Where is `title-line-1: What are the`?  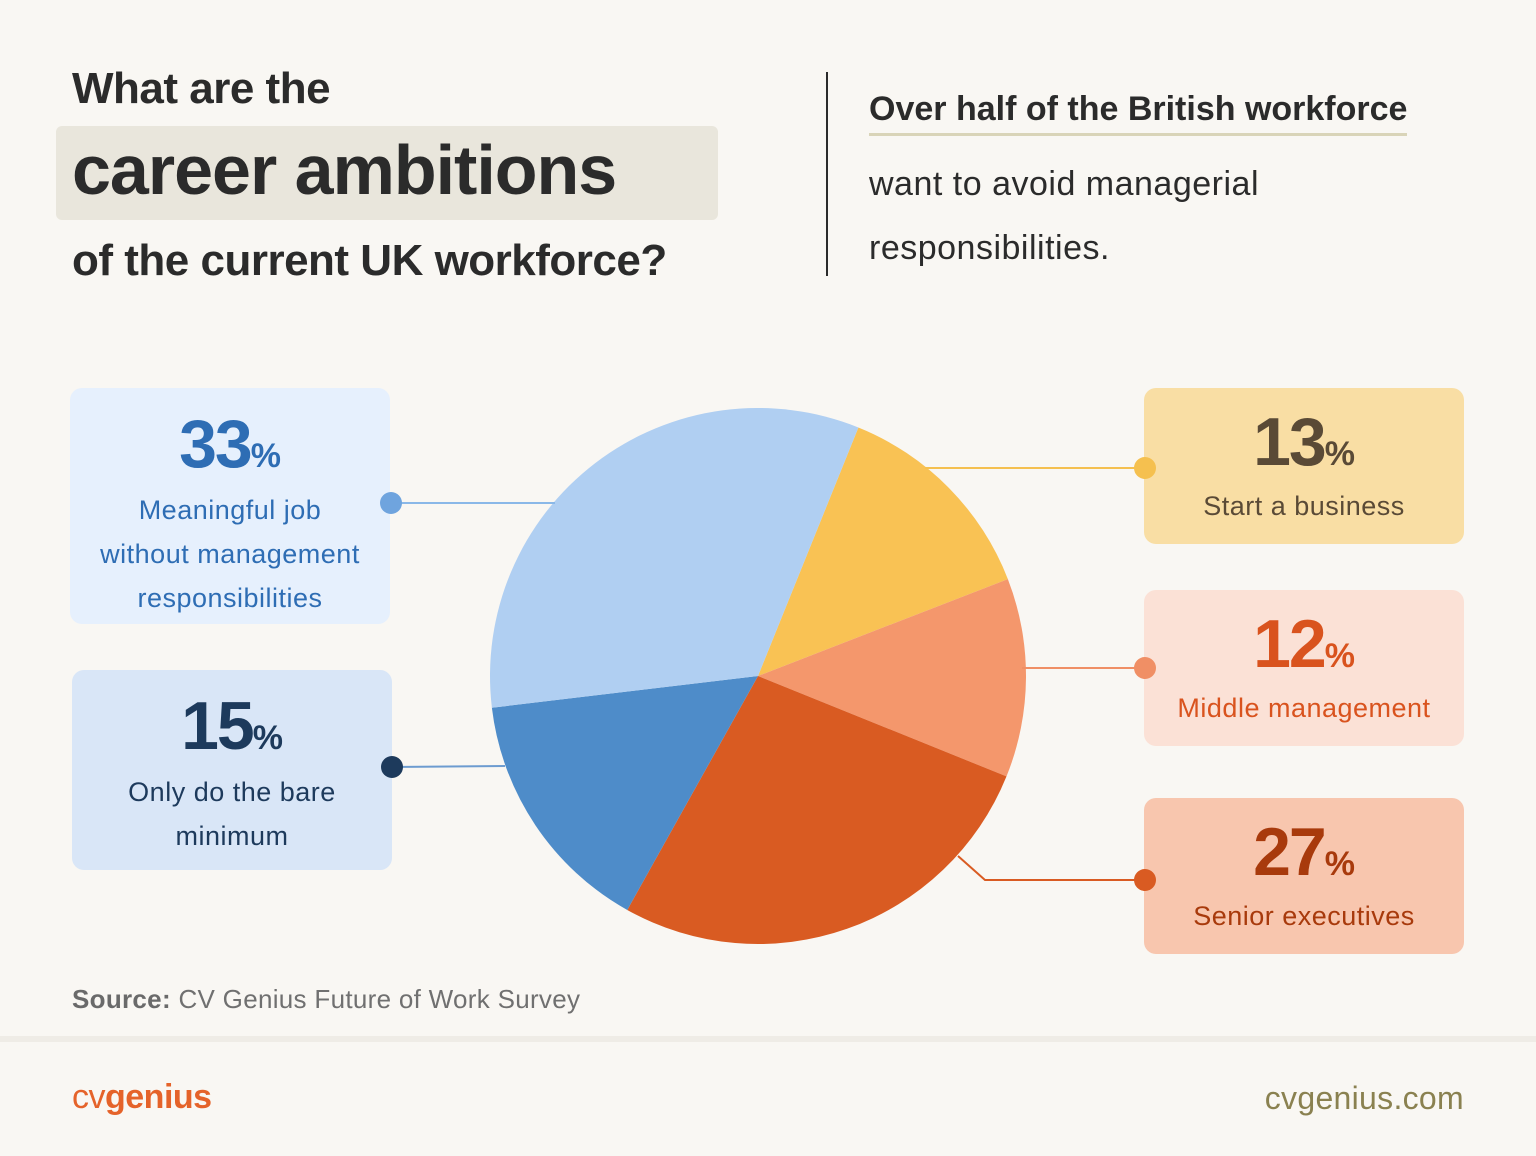 title-line-1: What are the is located at coordinates (201, 88).